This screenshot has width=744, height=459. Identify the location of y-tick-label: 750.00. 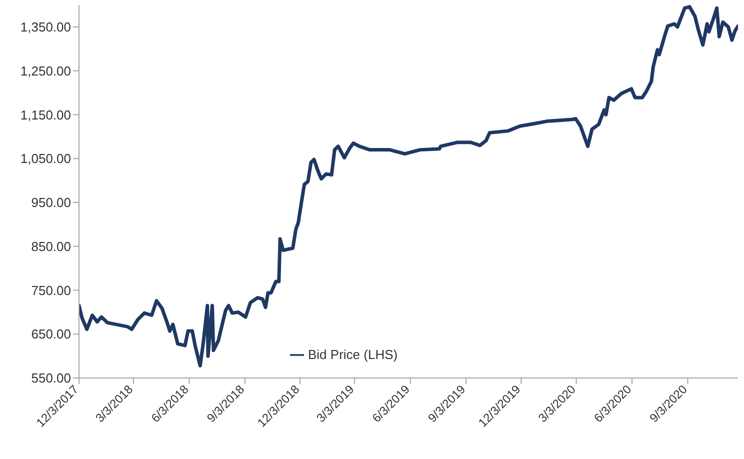
(51, 290).